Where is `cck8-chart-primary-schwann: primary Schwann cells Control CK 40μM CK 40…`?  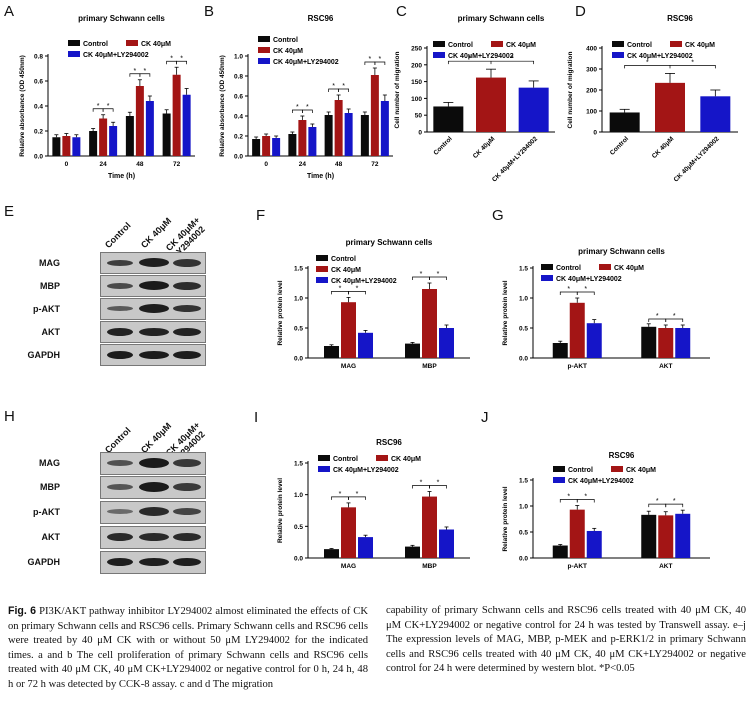 cck8-chart-primary-schwann: primary Schwann cells Control CK 40μM CK 40… is located at coordinates (107, 97).